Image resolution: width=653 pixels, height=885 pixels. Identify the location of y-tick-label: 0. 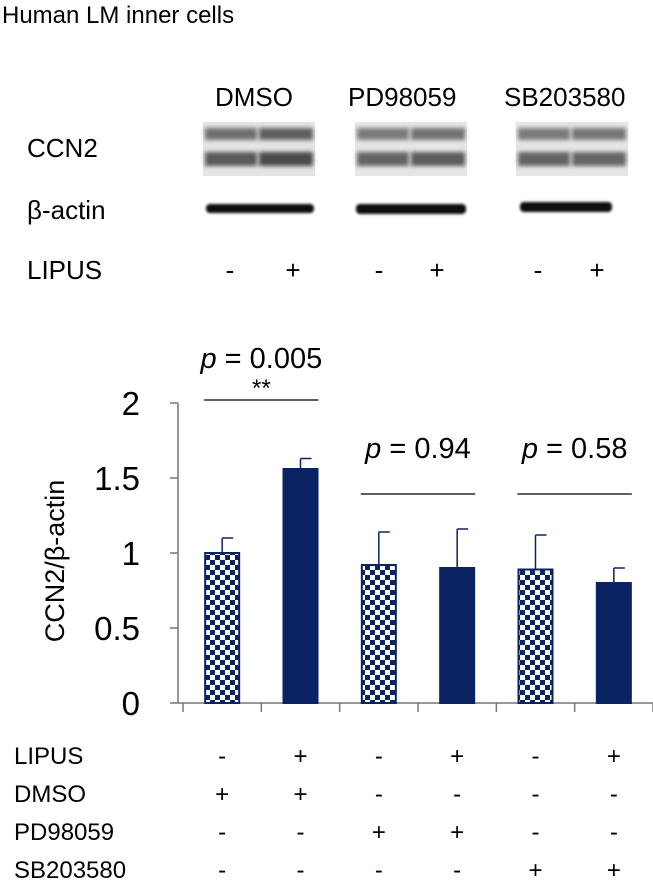
(131, 703).